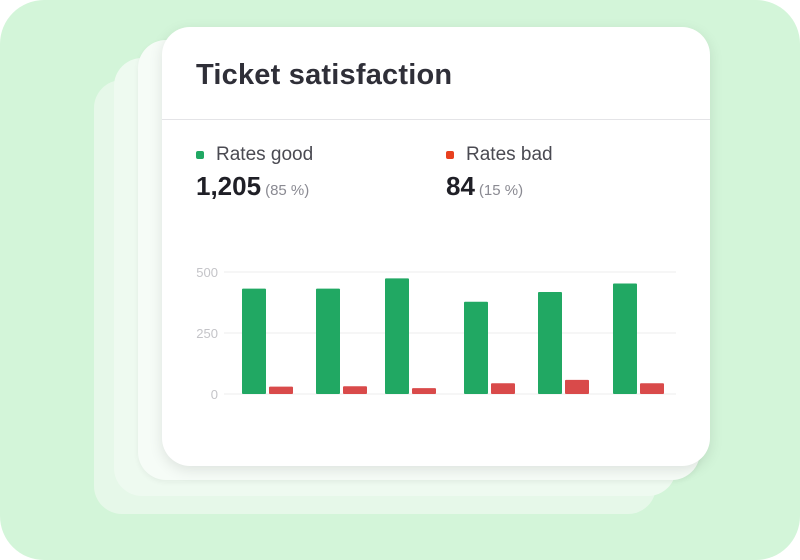 The height and width of the screenshot is (560, 800). Describe the element at coordinates (324, 75) in the screenshot. I see `card-title: Ticket satisfaction` at that location.